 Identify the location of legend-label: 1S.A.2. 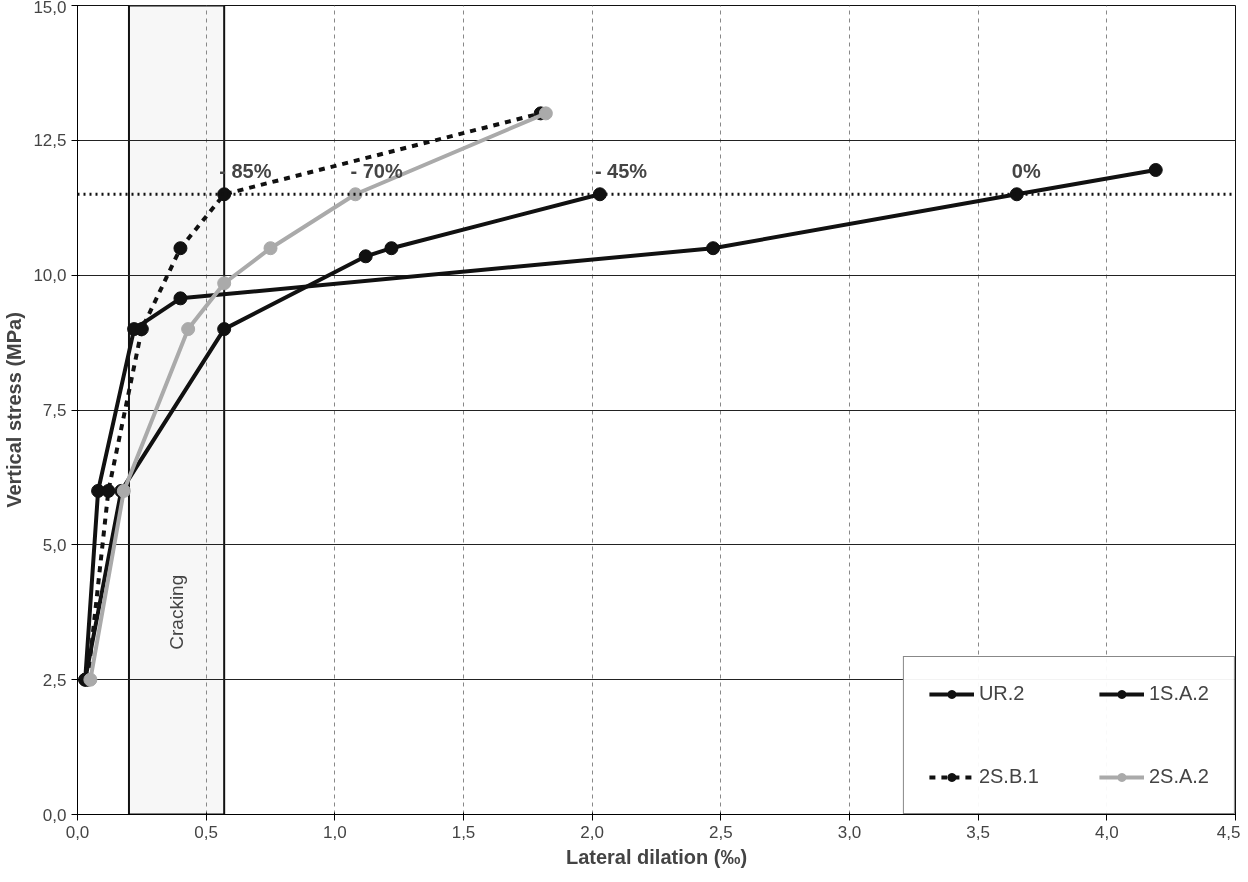
(1178, 693).